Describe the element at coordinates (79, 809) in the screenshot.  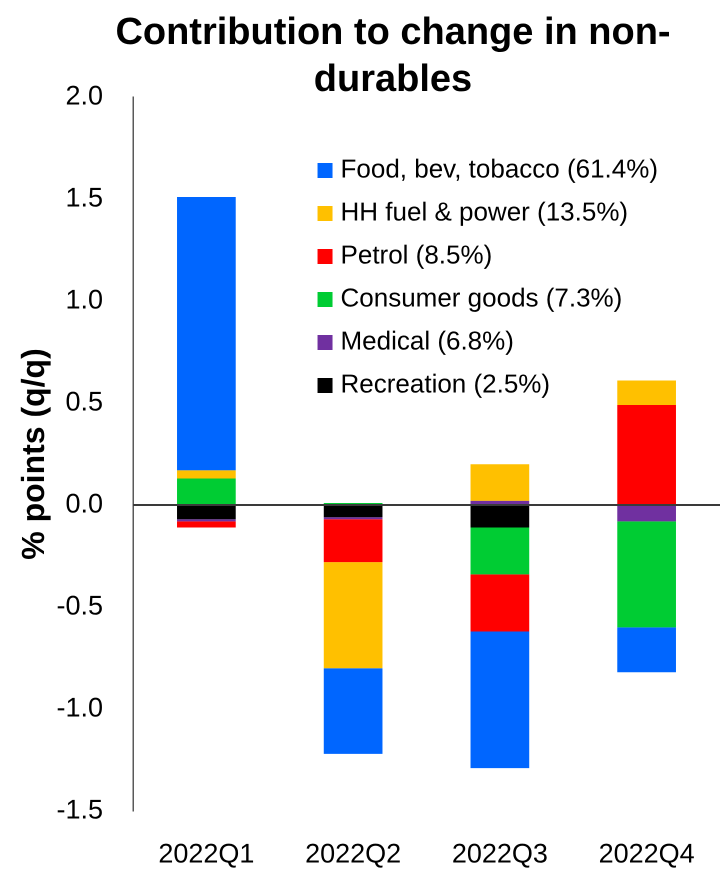
I see `y-tick-label: -1.5` at that location.